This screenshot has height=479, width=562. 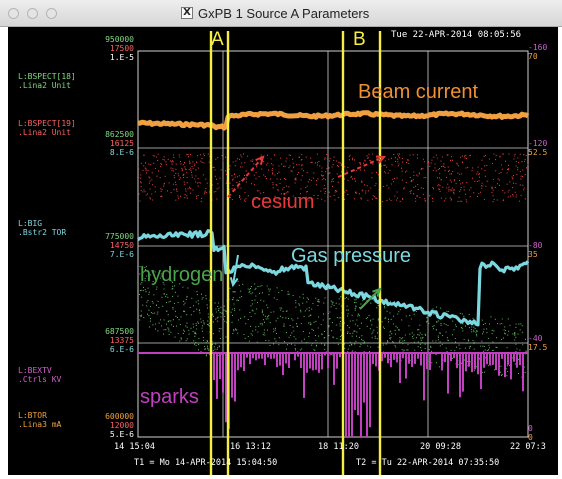 What do you see at coordinates (40, 379) in the screenshot?
I see `channel-sub: .Ctrls KV` at bounding box center [40, 379].